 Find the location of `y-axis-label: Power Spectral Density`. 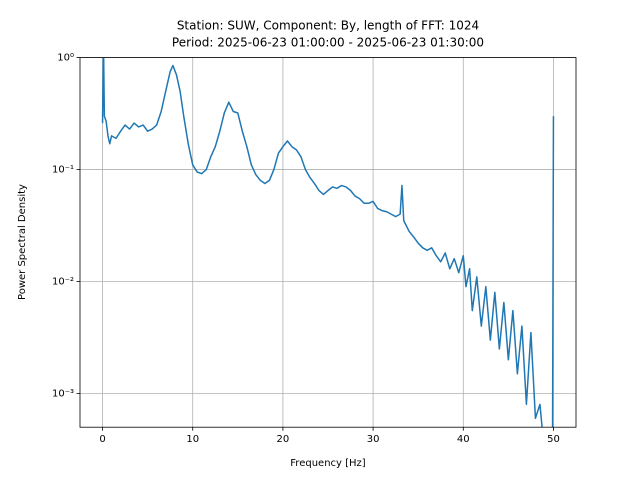

y-axis-label: Power Spectral Density is located at coordinates (22, 242).